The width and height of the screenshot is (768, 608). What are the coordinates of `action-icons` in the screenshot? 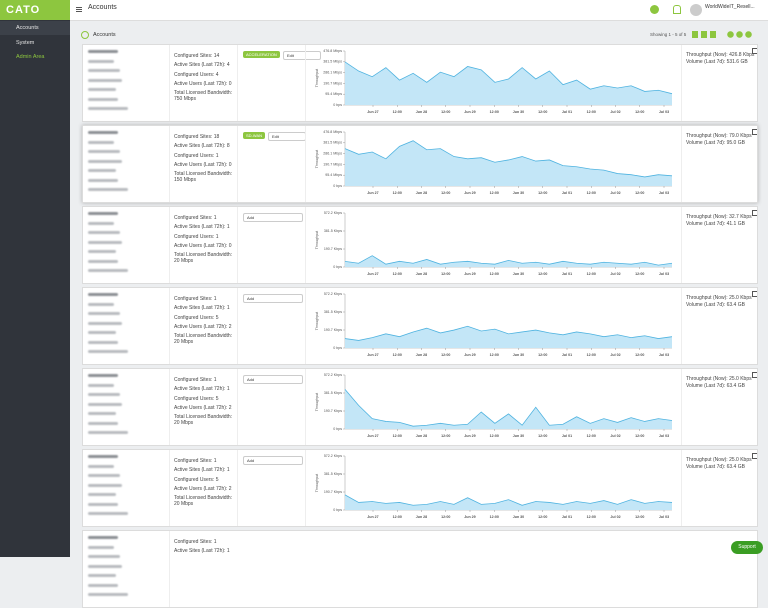 It's located at (739, 34).